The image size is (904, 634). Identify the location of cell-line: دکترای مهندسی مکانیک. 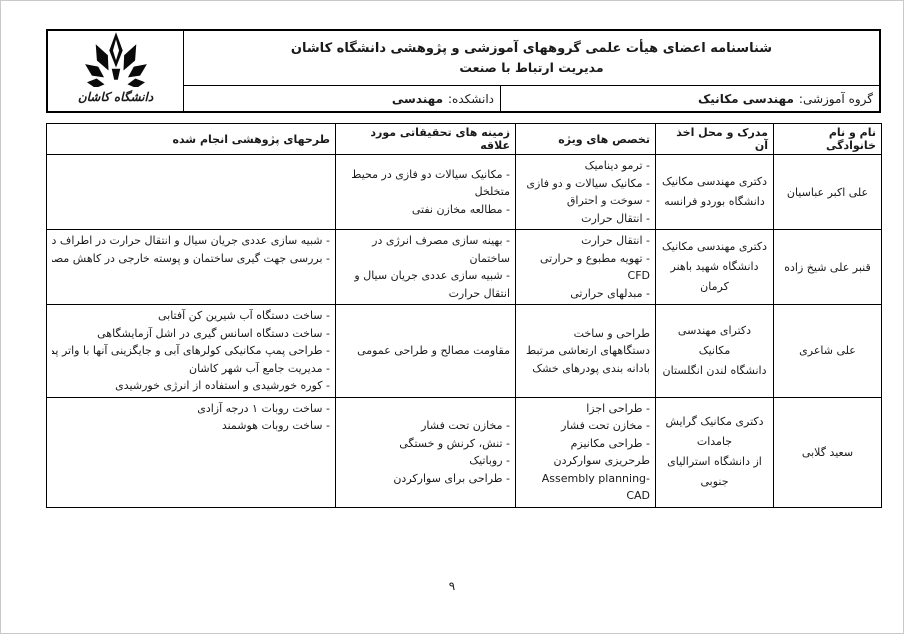
(714, 340).